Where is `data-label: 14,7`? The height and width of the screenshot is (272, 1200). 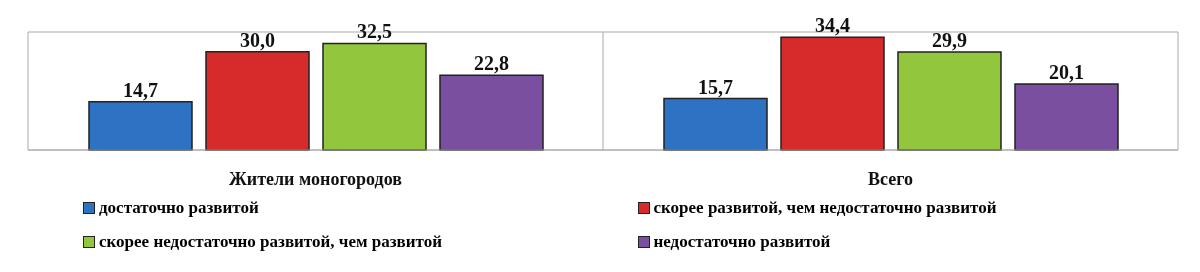 data-label: 14,7 is located at coordinates (140, 89).